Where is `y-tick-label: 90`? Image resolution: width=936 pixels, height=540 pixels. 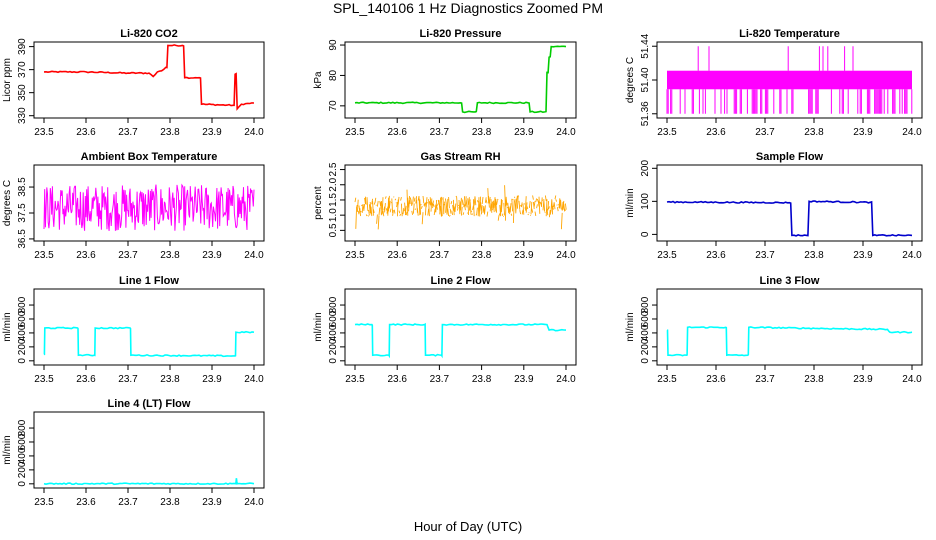 y-tick-label: 90 is located at coordinates (333, 45).